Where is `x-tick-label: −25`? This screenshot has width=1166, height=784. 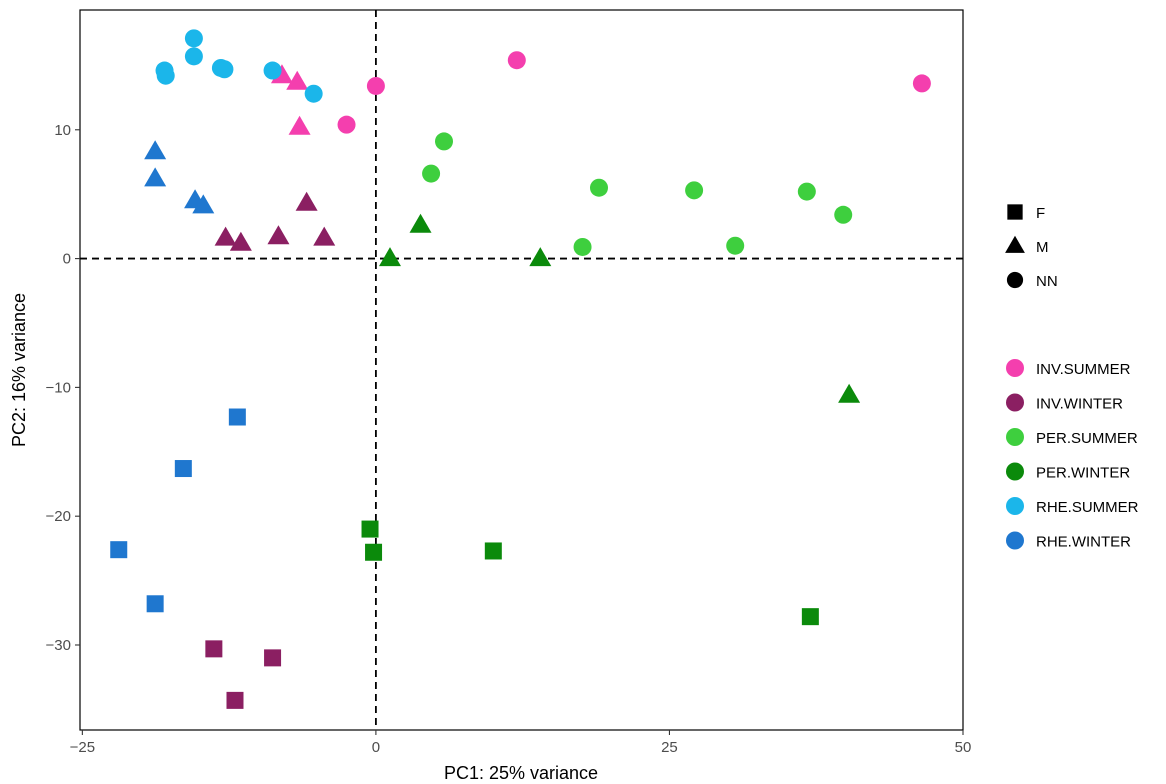 x-tick-label: −25 is located at coordinates (82, 747).